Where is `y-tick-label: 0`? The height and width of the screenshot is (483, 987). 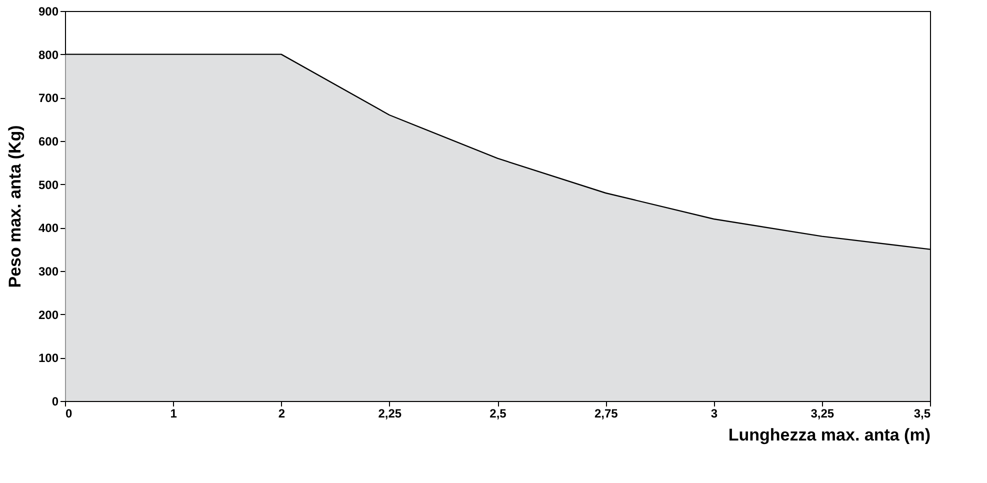 y-tick-label: 0 is located at coordinates (55, 401).